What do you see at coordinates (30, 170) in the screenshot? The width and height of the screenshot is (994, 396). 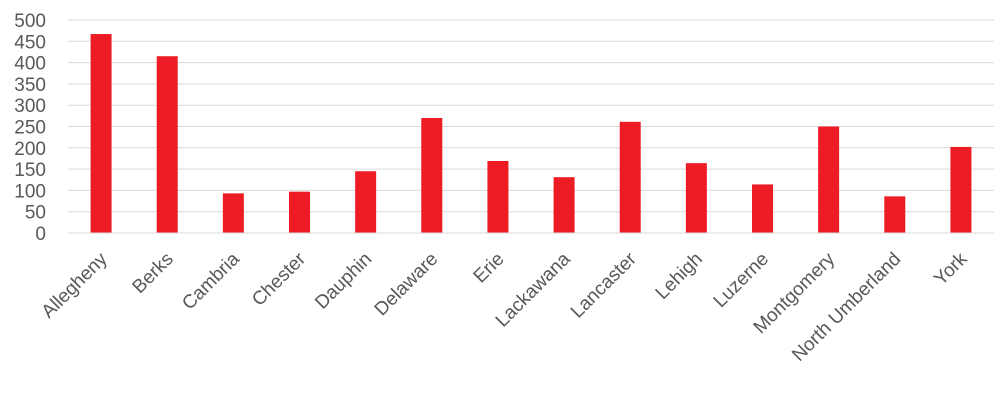 I see `y-tick-label: 150` at bounding box center [30, 170].